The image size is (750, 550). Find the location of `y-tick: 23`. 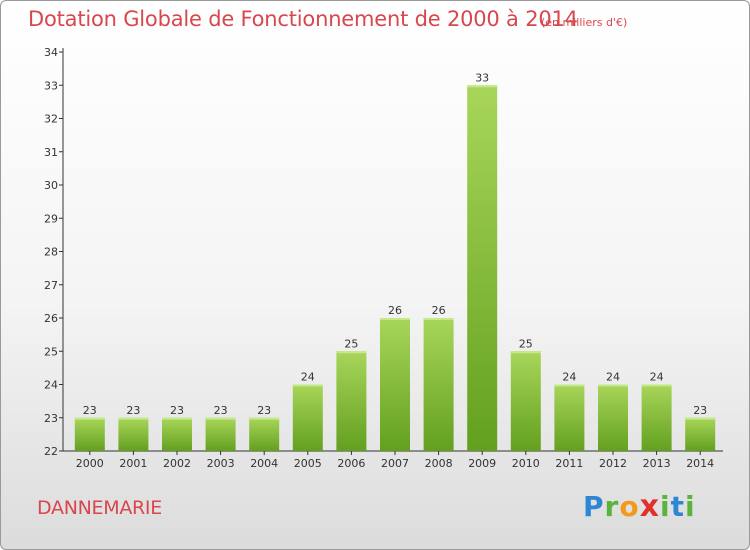

y-tick: 23 is located at coordinates (53, 418).